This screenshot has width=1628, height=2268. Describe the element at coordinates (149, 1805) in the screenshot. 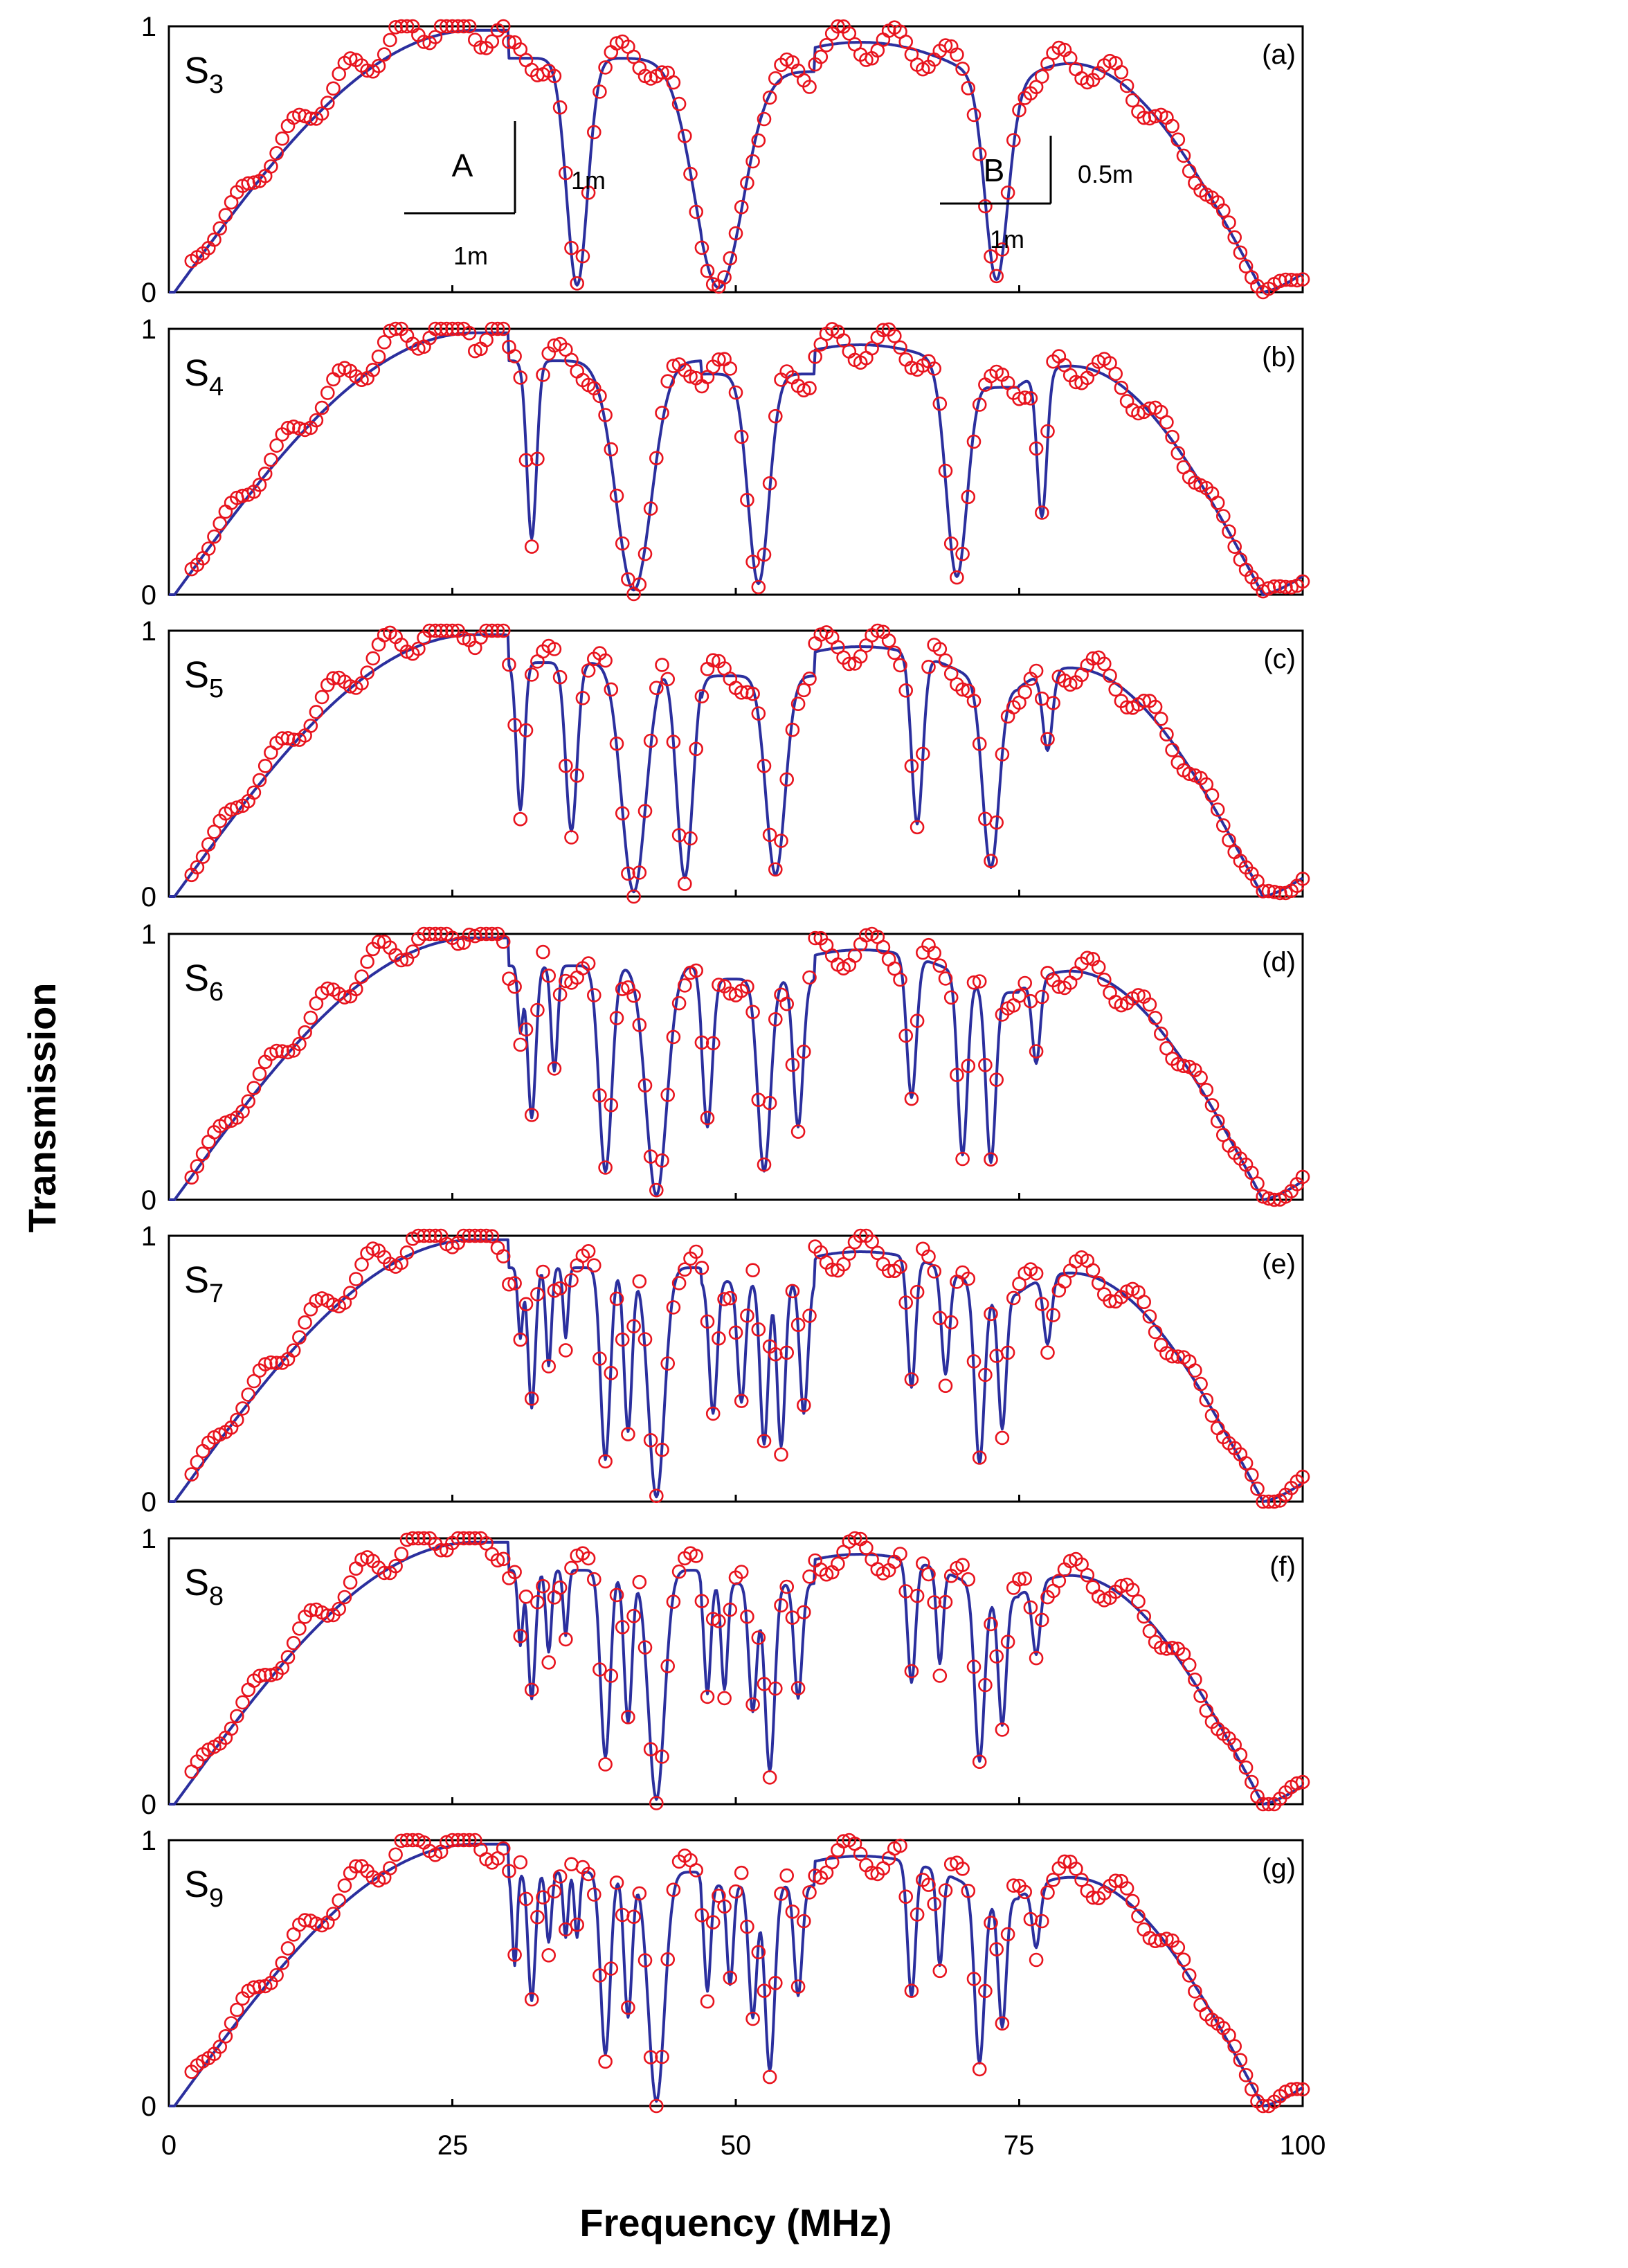

I see `panel-f-y-tick-label-0: 0` at that location.